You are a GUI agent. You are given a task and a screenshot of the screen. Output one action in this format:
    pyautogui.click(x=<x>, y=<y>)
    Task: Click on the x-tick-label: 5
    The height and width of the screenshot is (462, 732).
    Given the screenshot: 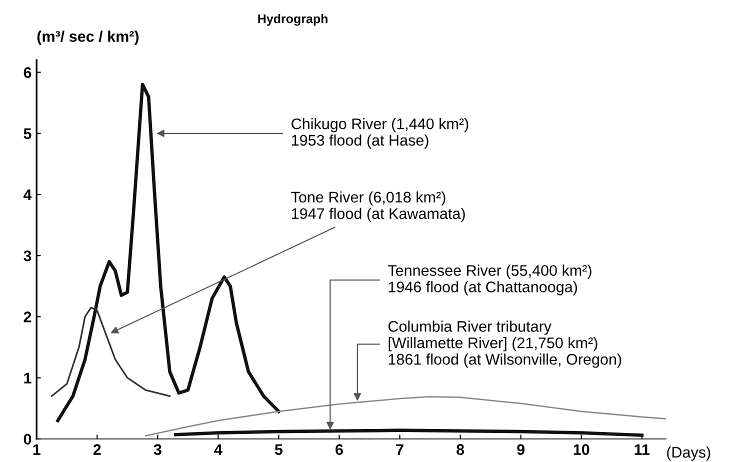 What is the action you would take?
    pyautogui.click(x=278, y=449)
    